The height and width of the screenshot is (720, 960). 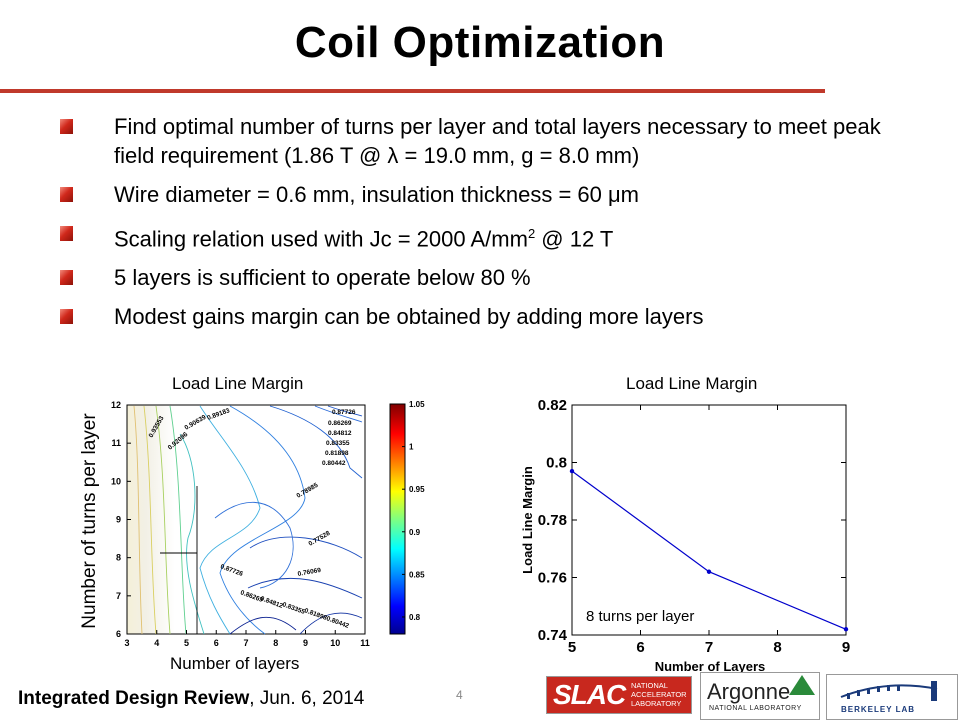 I want to click on contour-y-ticks: 6 7 8 9 10 11 12, so click(x=121, y=519).